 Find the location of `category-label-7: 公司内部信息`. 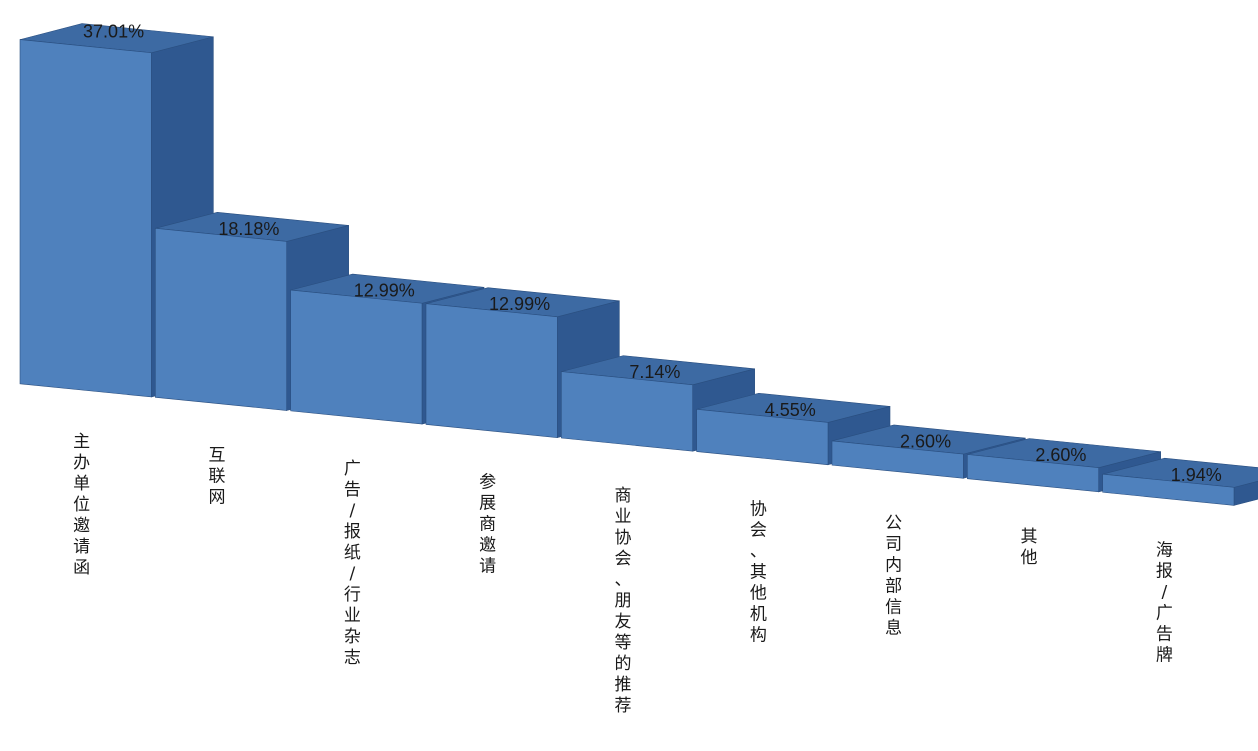

category-label-7: 公司内部信息 is located at coordinates (893, 575).